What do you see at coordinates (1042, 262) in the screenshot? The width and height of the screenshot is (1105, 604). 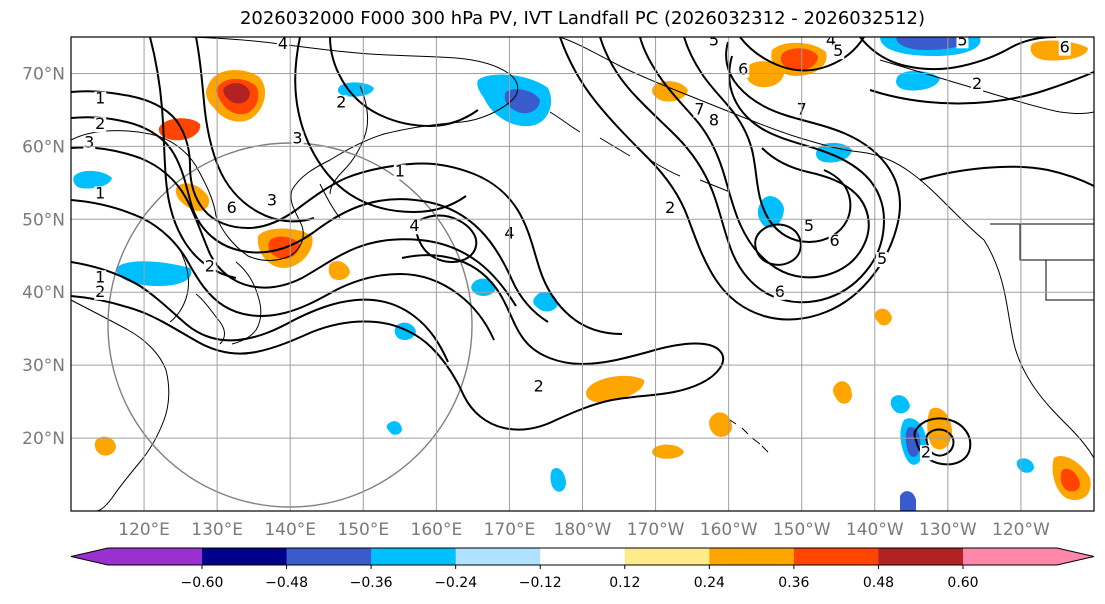 I see `state-borders` at bounding box center [1042, 262].